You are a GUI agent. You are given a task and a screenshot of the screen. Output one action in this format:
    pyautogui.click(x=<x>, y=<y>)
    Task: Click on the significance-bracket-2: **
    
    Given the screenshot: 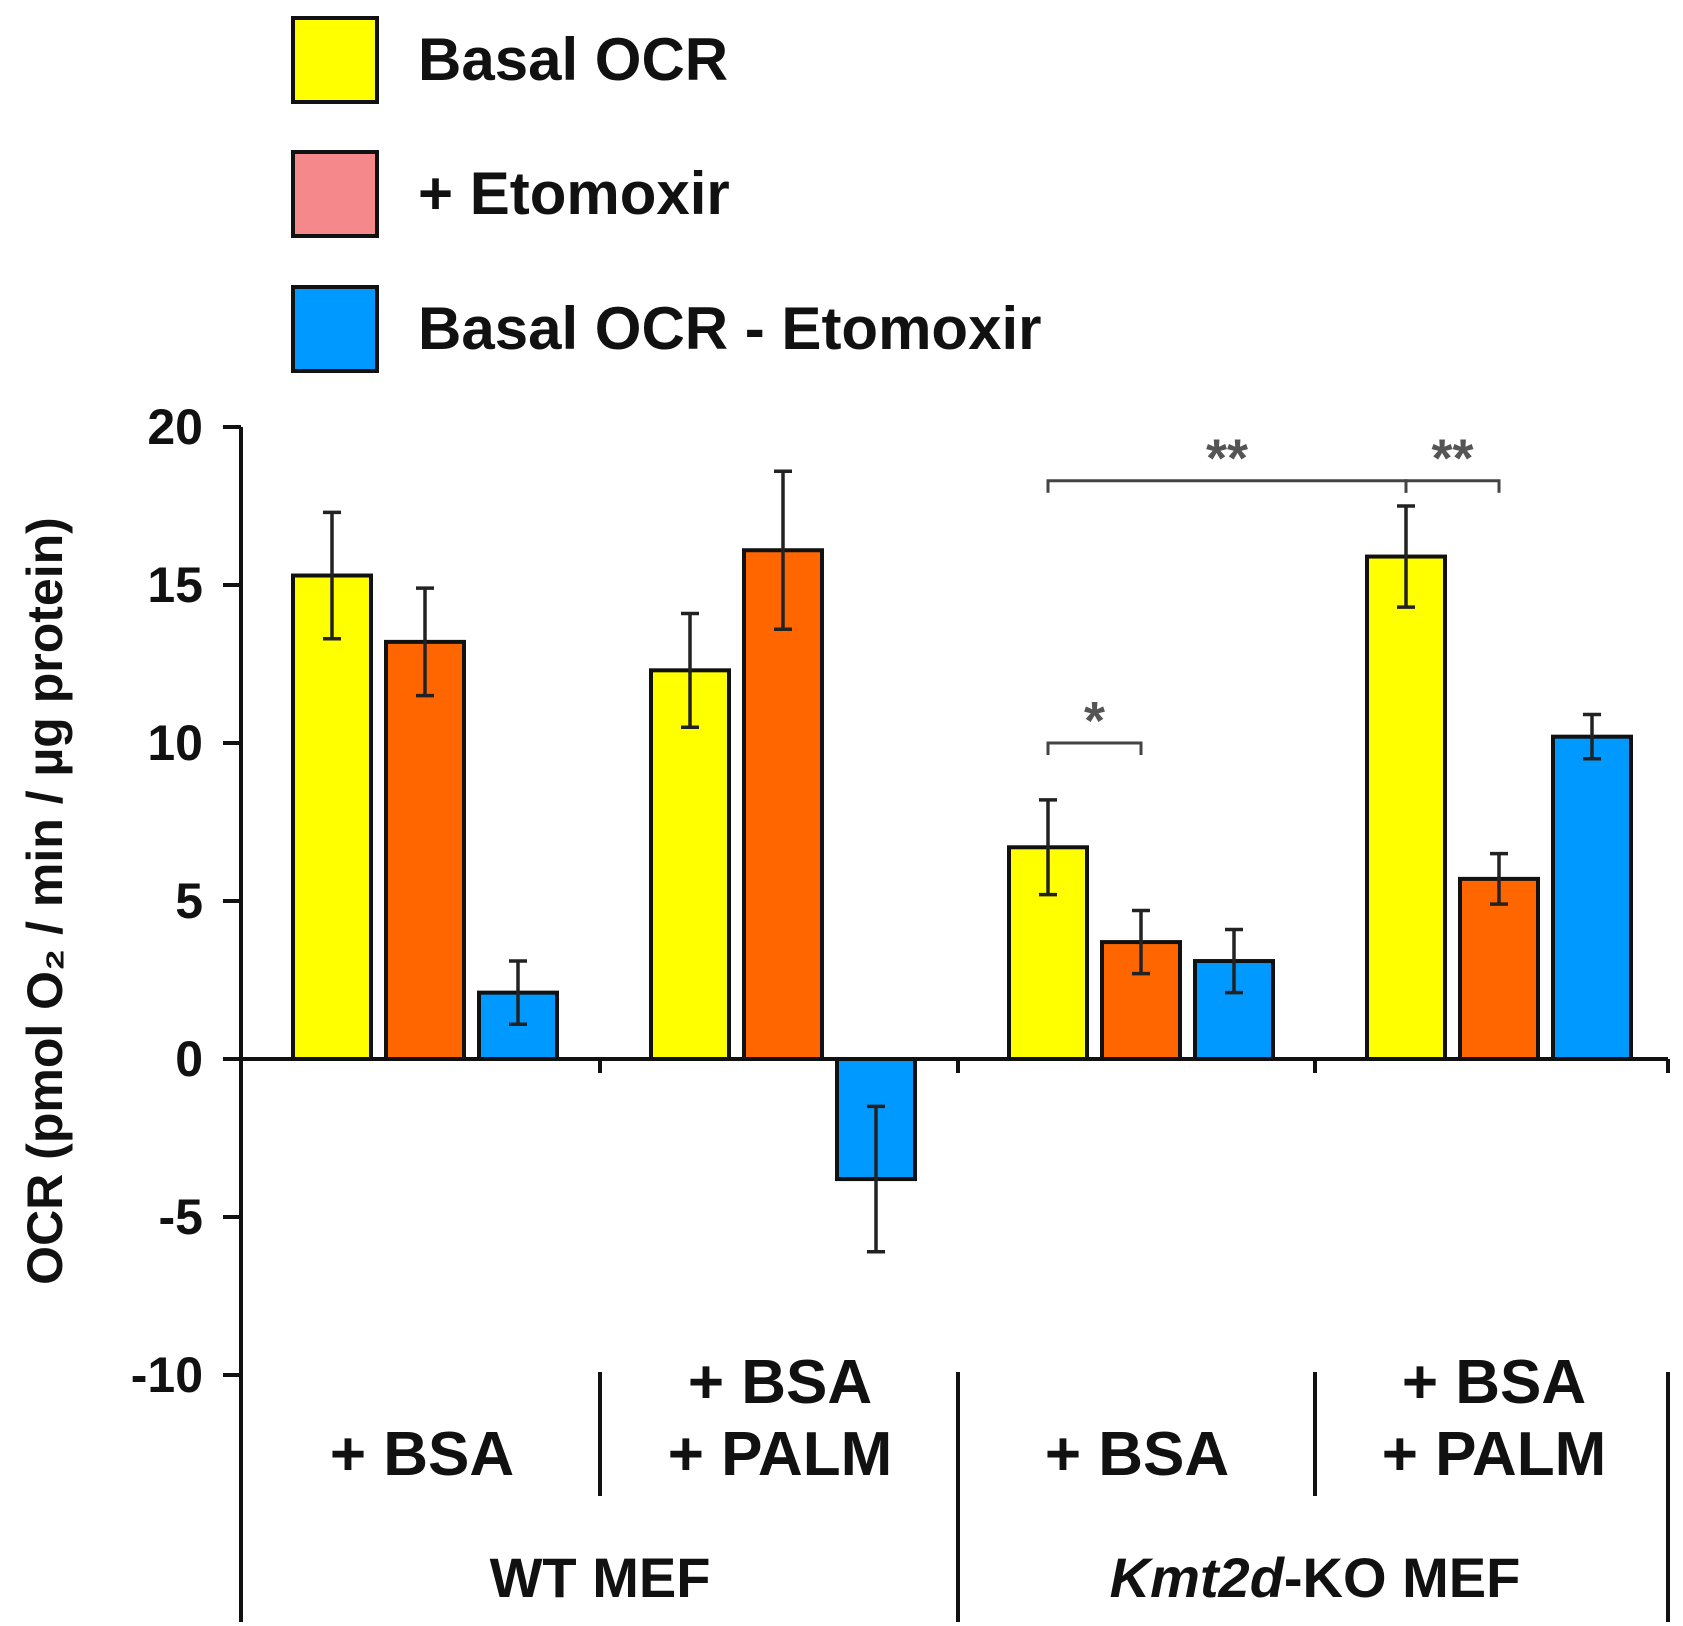 What is the action you would take?
    pyautogui.click(x=1227, y=461)
    